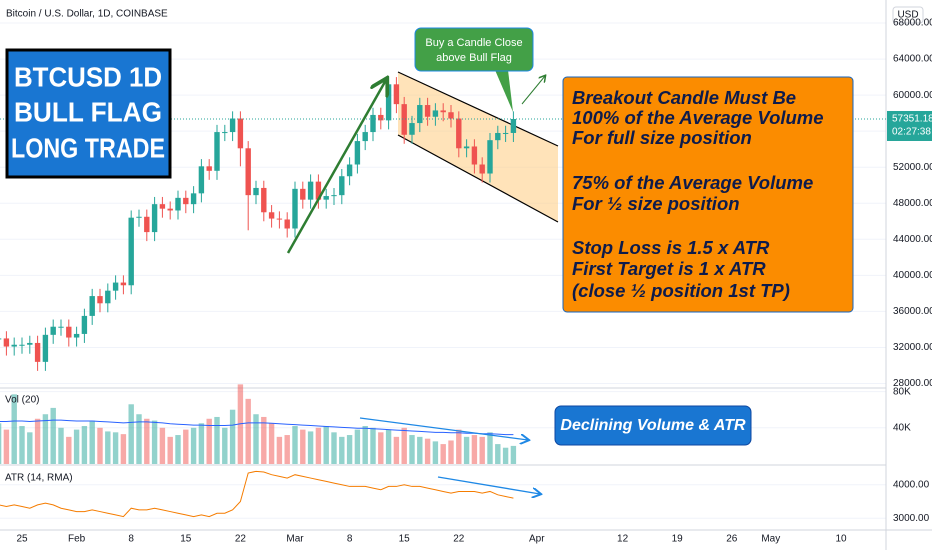 The height and width of the screenshot is (550, 932). Describe the element at coordinates (912, 347) in the screenshot. I see `y-tick-label: 32000.00` at that location.